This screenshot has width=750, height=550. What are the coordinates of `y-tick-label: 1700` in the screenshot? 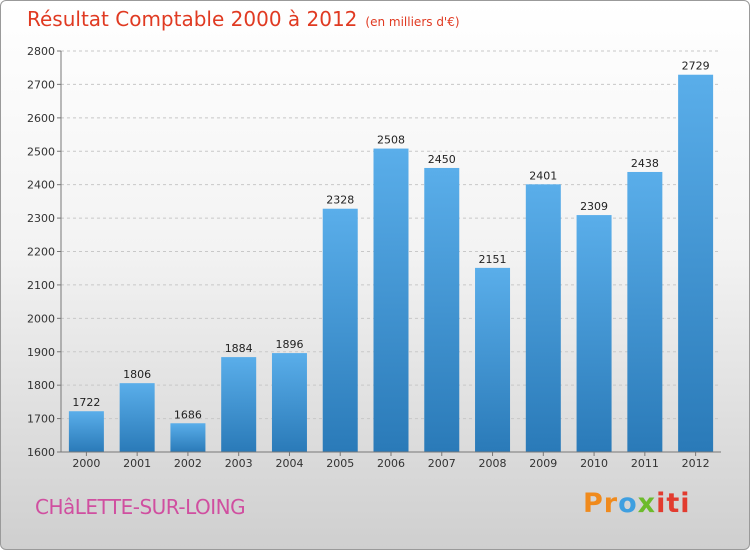 It's located at (41, 419).